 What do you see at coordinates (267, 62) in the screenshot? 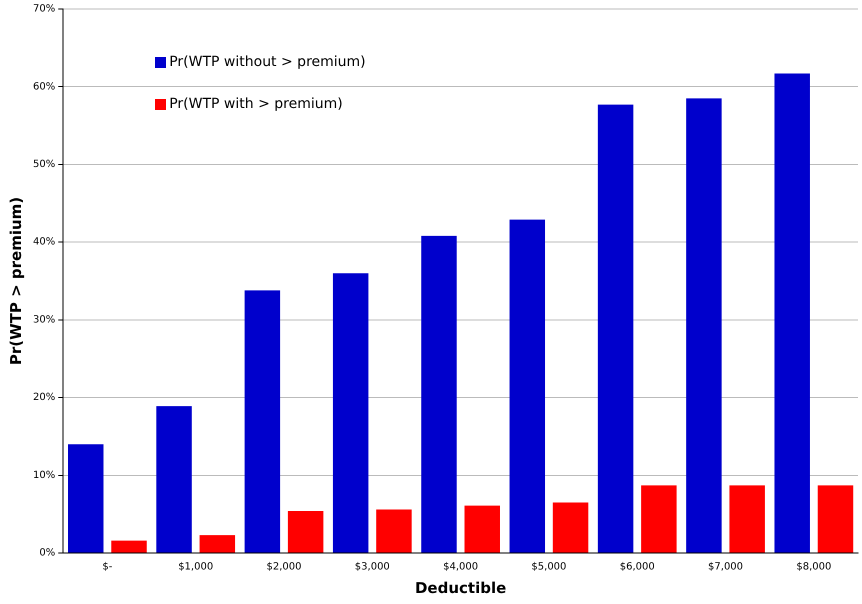
I see `legend-label: Pr(WTP without > premium)` at bounding box center [267, 62].